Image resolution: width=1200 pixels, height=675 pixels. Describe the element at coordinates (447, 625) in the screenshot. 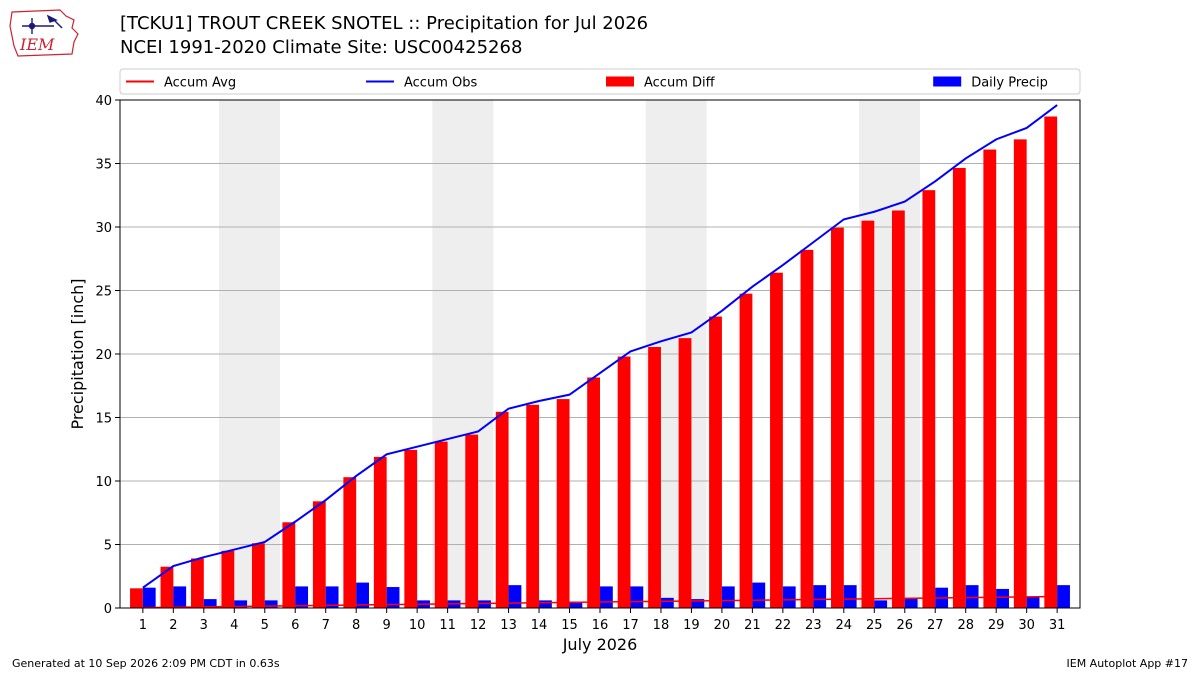

I see `x-tick-label: 11` at that location.